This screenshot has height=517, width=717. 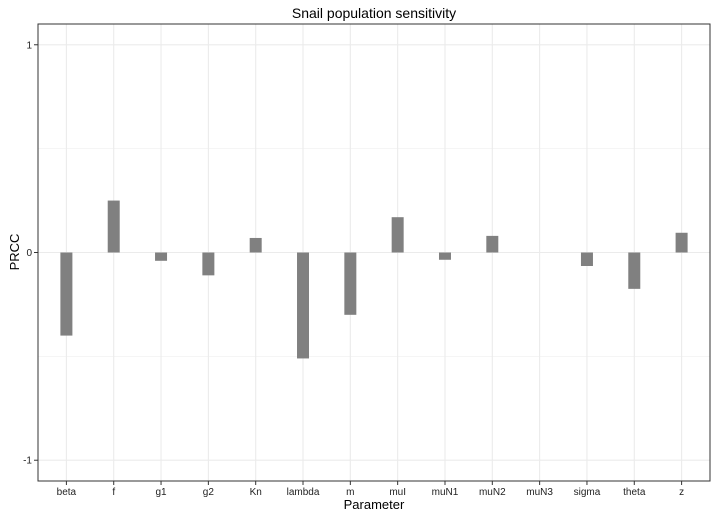 What do you see at coordinates (445, 492) in the screenshot?
I see `x-tick-label: muN1` at bounding box center [445, 492].